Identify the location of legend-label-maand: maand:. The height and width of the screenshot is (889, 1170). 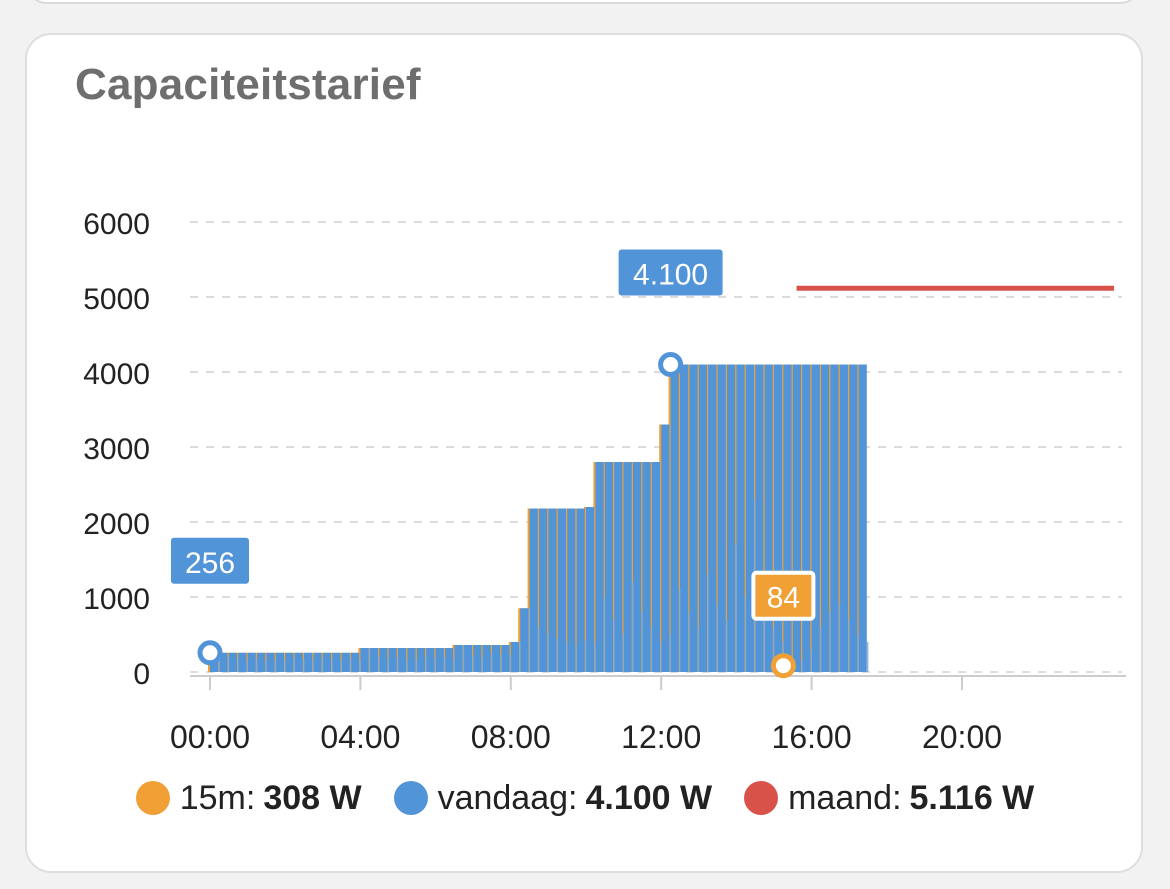
(845, 797).